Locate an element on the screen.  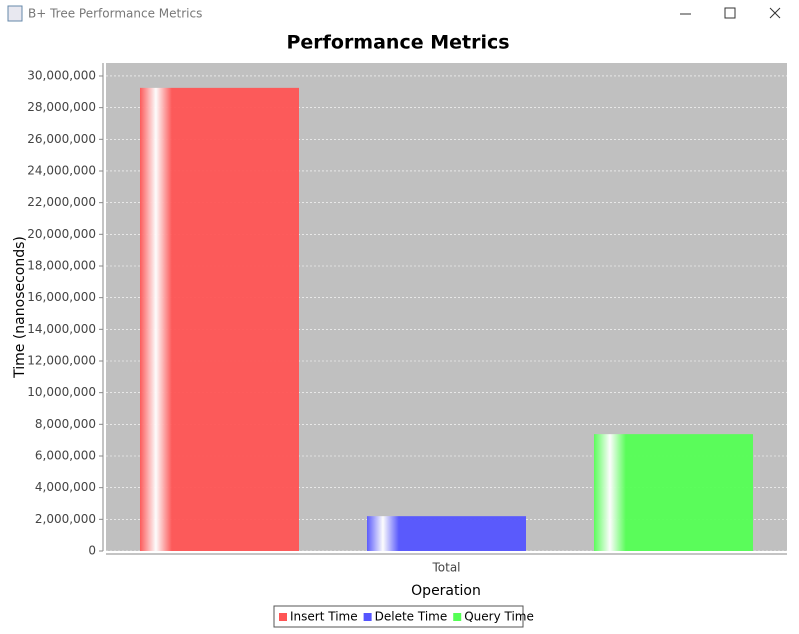
y-tick-label: 28,000,000 is located at coordinates (61, 107).